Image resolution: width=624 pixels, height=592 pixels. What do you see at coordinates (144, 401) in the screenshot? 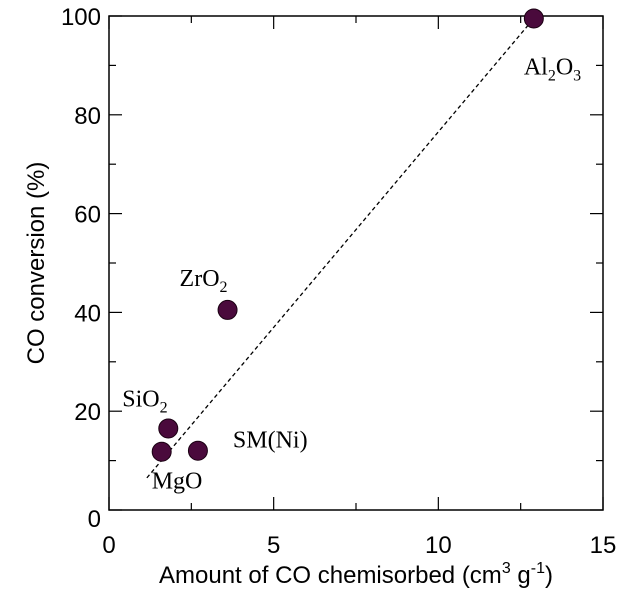
I see `point-label: SiO2` at bounding box center [144, 401].